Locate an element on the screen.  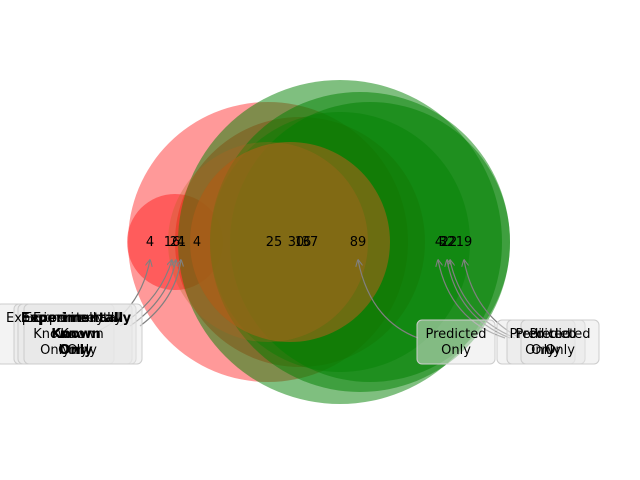
b-only-label: 22 is located at coordinates (449, 242).